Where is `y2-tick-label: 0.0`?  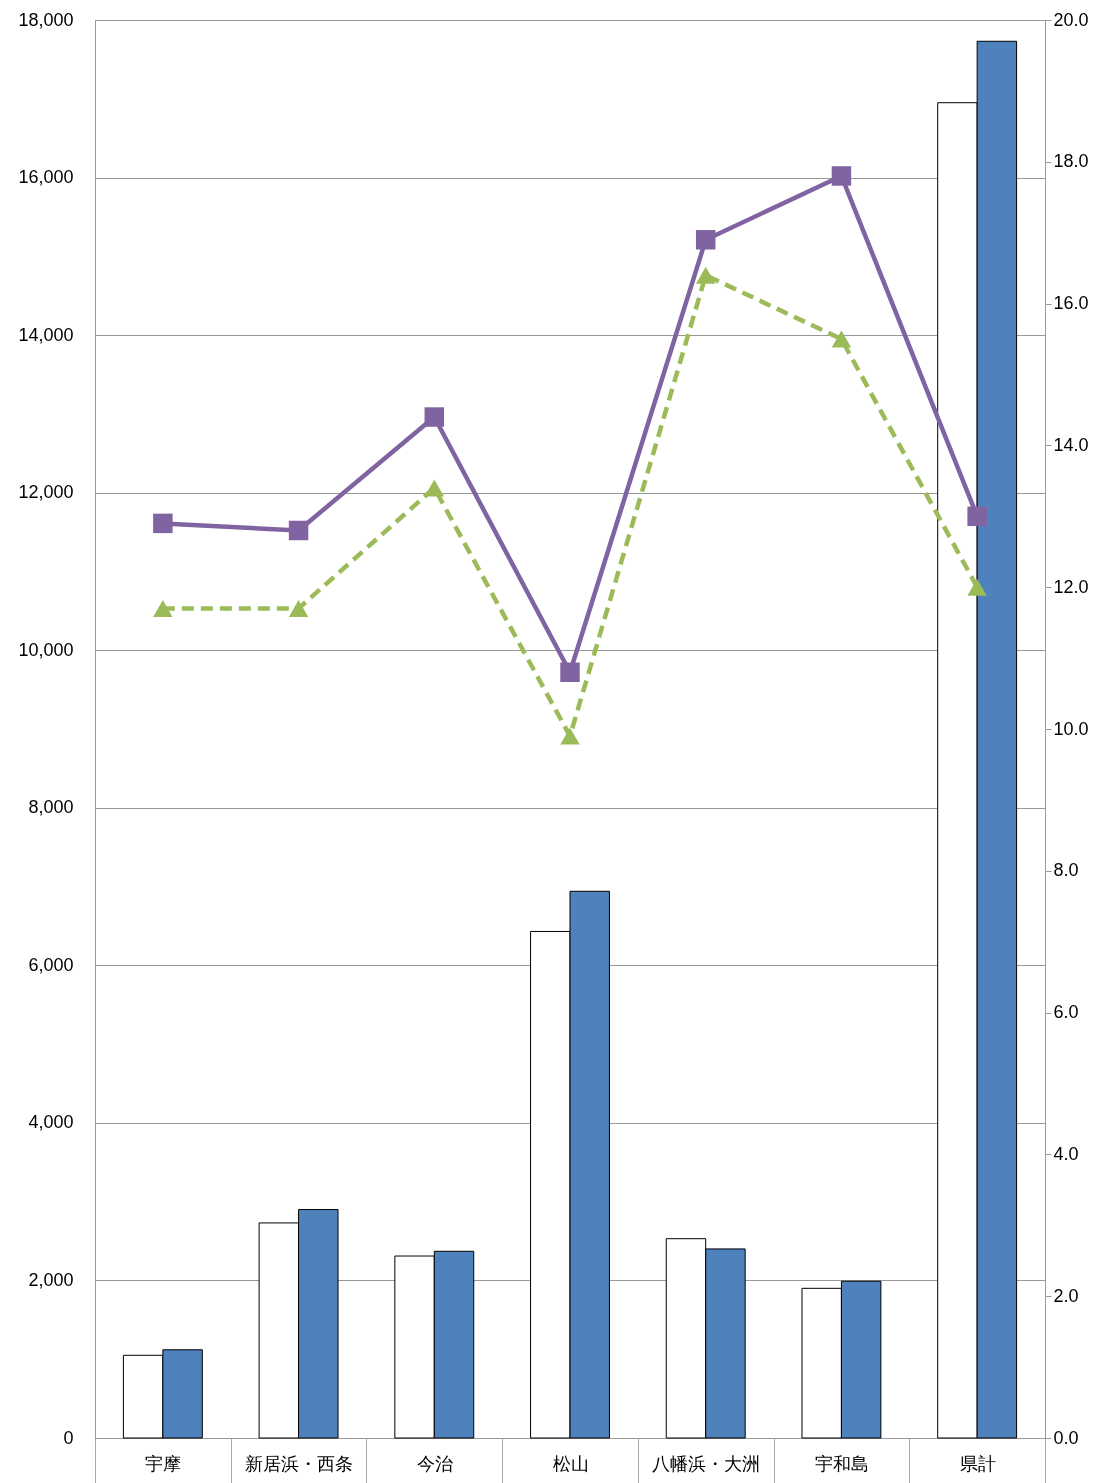
y2-tick-label: 0.0 is located at coordinates (1066, 1437).